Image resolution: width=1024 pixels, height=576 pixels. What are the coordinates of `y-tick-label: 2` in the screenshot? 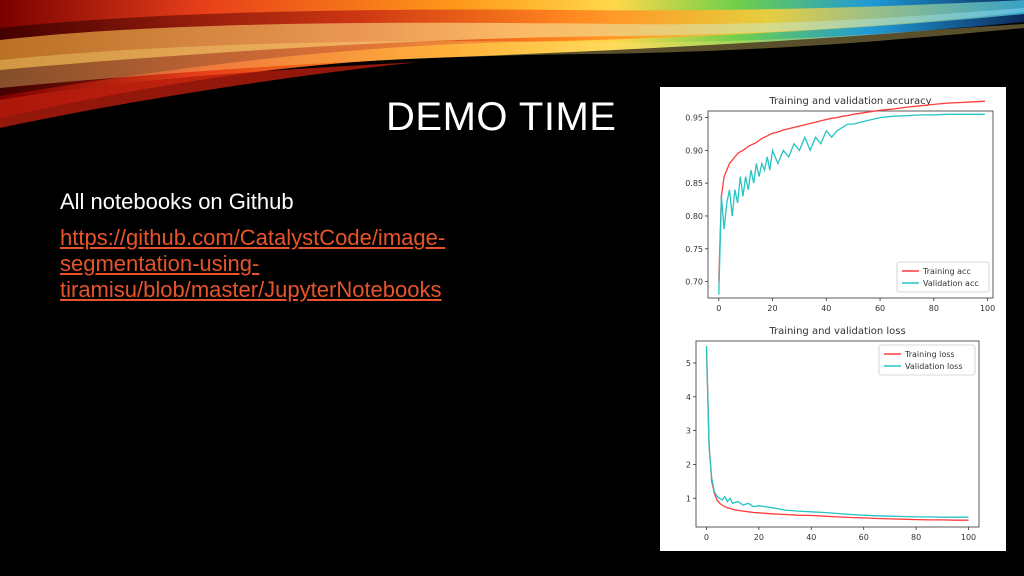 It's located at (688, 464).